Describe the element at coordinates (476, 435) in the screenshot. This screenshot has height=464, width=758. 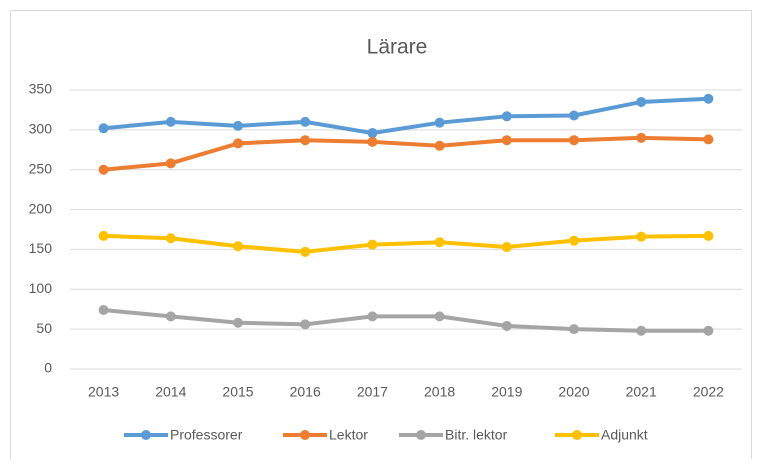
I see `legend-label: Bitr. lektor` at that location.